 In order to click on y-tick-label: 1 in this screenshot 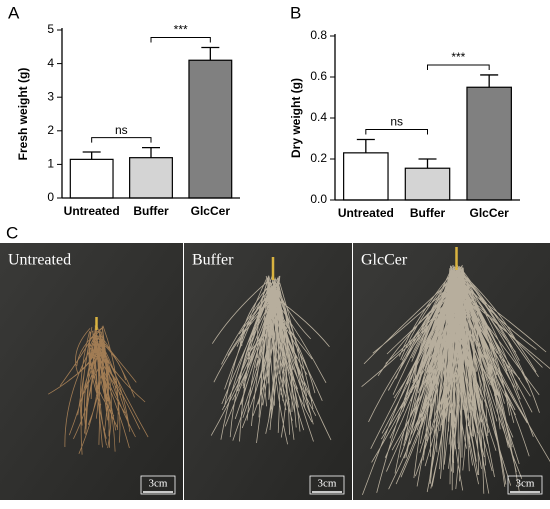, I will do `click(50, 164)`.